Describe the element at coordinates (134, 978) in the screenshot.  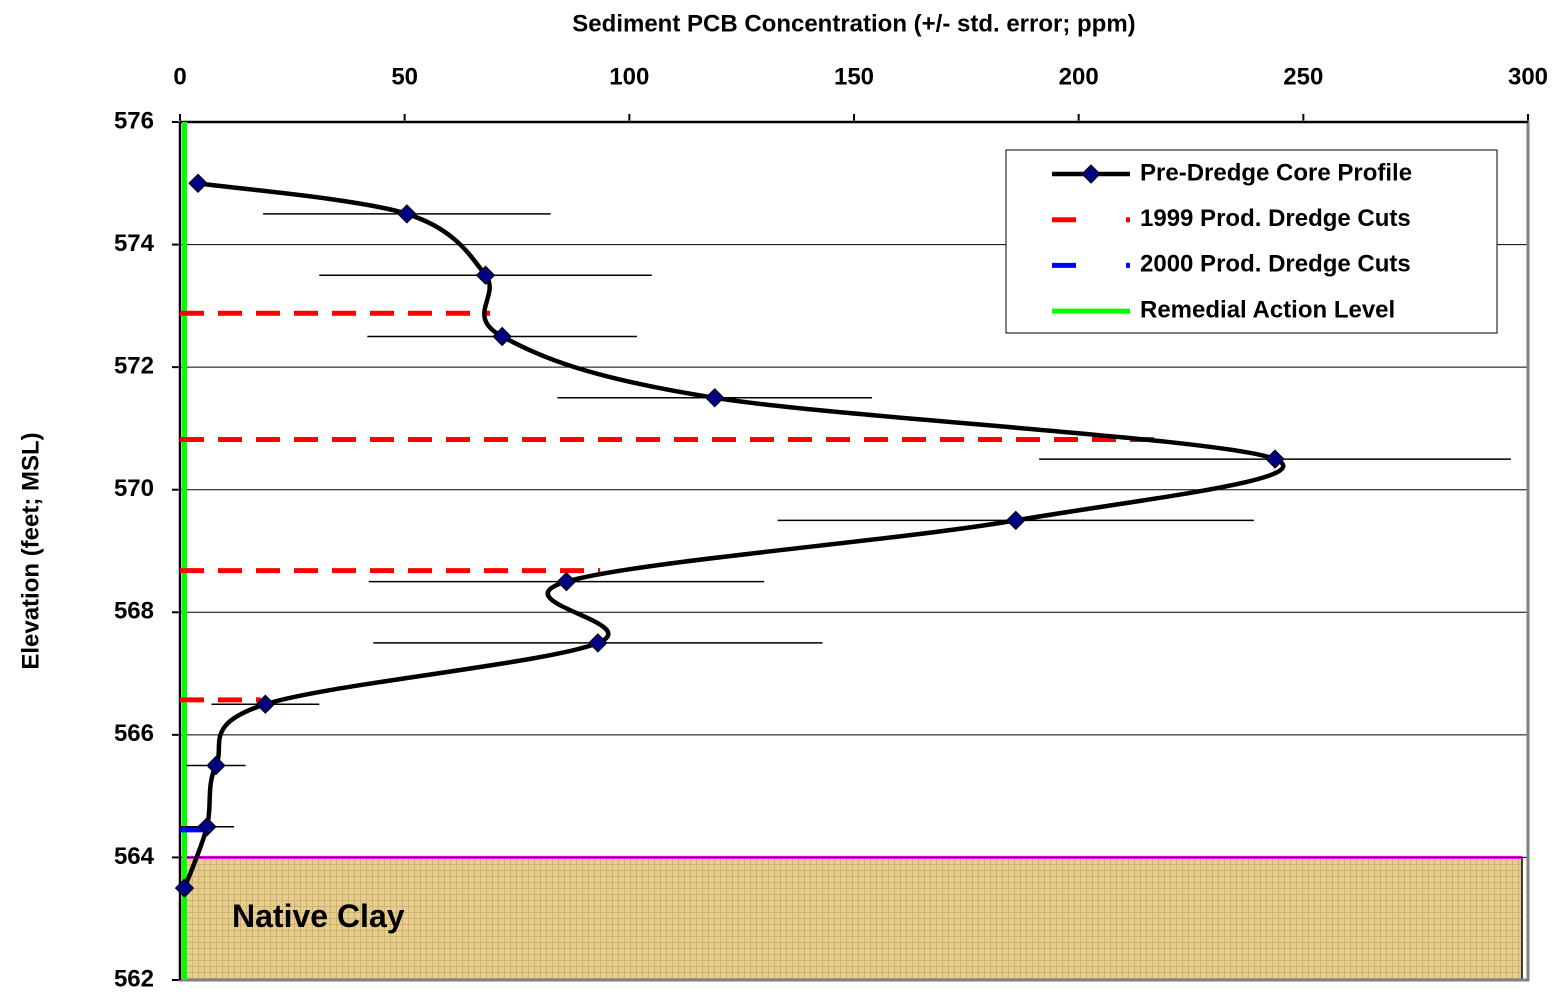
I see `y-tick-label: 562` at that location.